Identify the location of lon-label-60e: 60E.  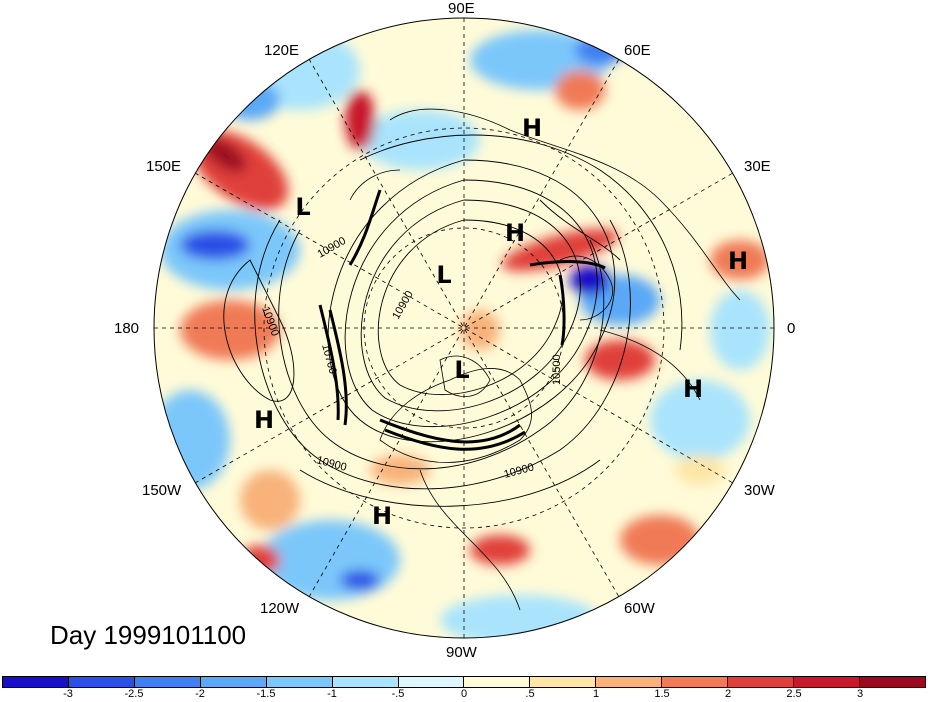
(637, 50).